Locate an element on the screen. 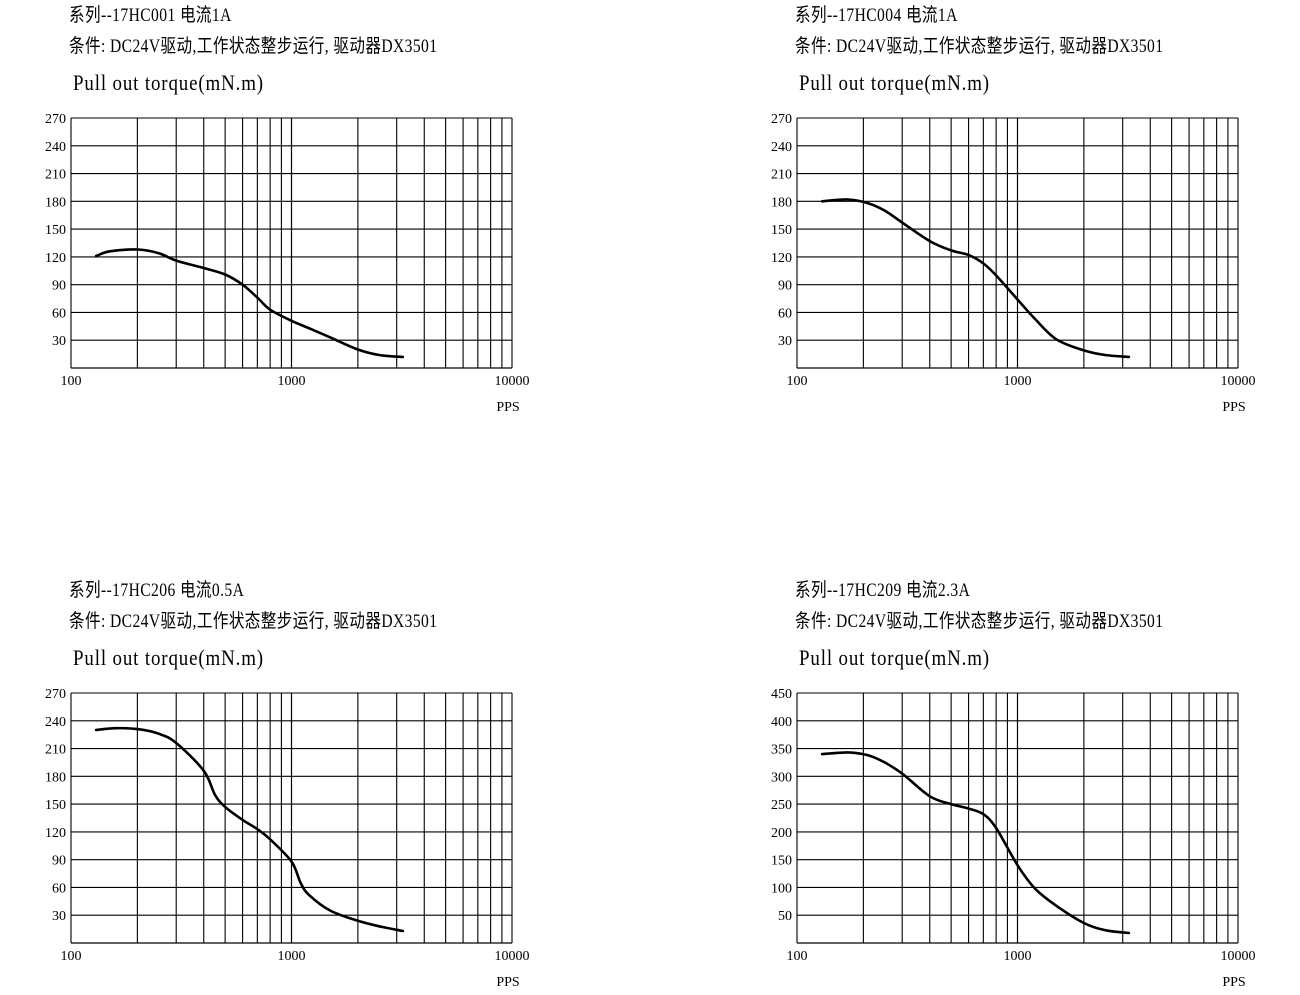 This screenshot has height=995, width=1300. y-tick-label: 250 is located at coordinates (781, 805).